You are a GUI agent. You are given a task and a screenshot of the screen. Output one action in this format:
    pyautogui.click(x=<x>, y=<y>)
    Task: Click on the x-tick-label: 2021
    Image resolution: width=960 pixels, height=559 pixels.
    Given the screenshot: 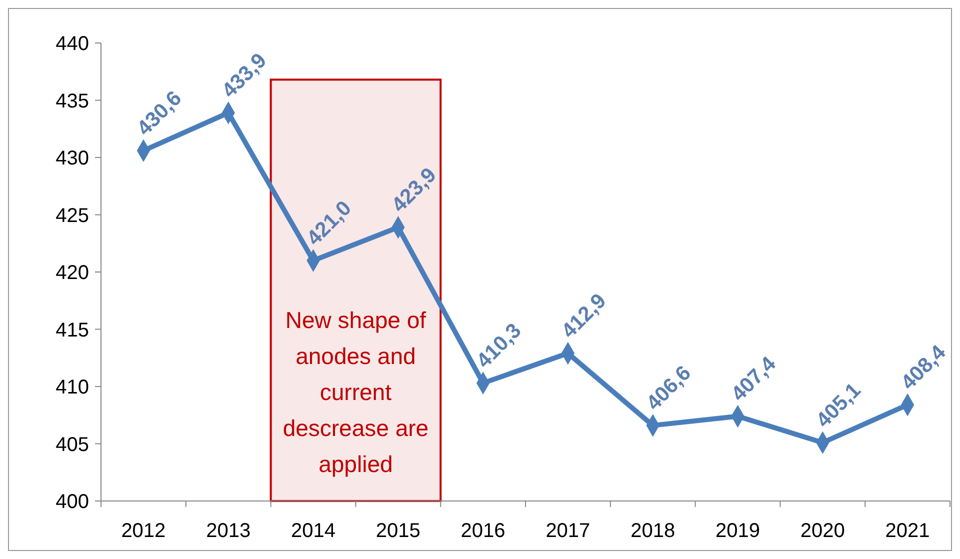 What is the action you would take?
    pyautogui.click(x=907, y=531)
    